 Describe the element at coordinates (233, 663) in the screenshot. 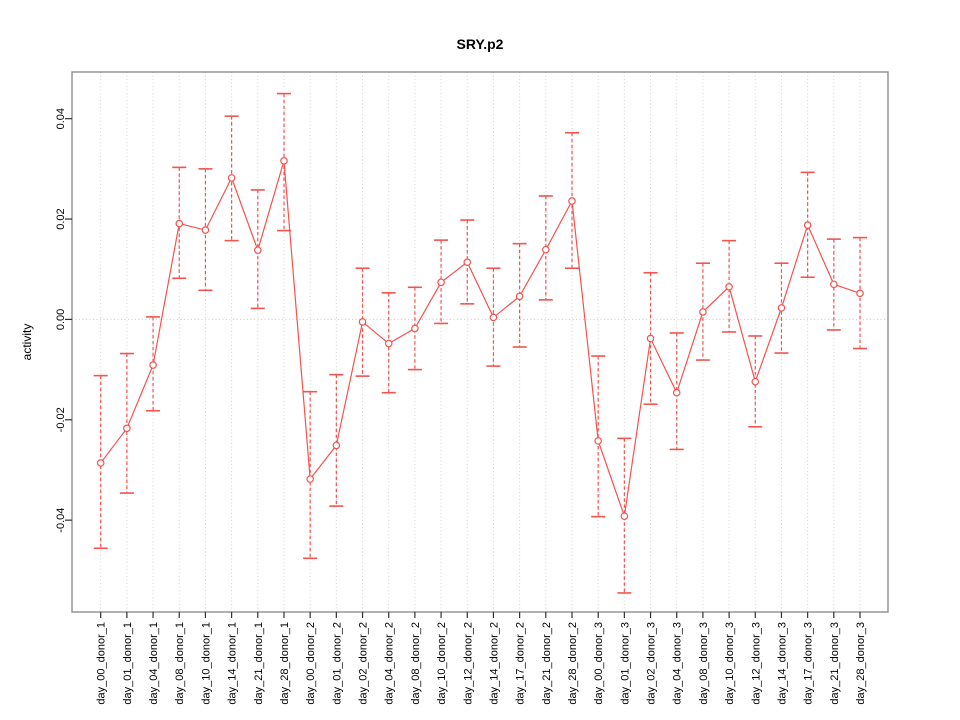

I see `x-tick-label: day_14_donor_1` at that location.